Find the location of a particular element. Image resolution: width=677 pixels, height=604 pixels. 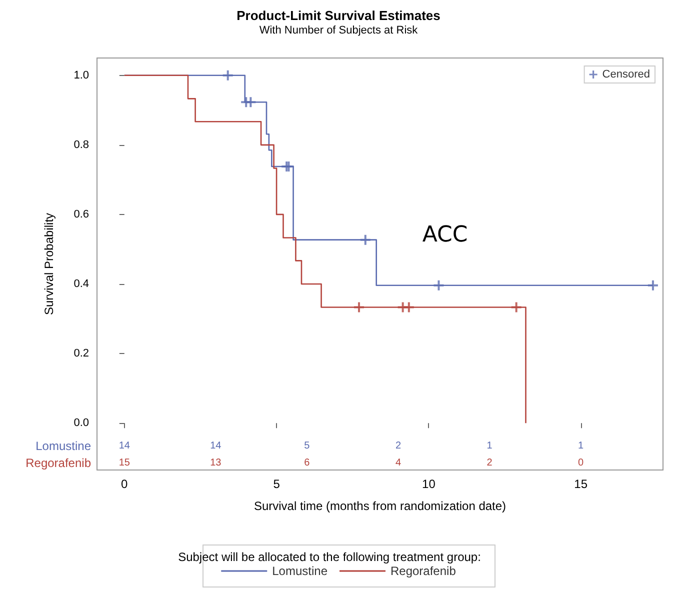

annotation: 5 is located at coordinates (307, 446).